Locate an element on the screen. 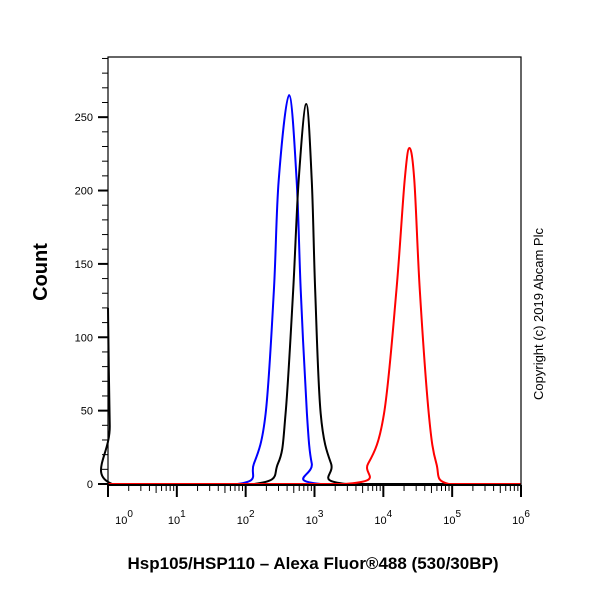 This screenshot has height=600, width=600. x-tick-label: 10⁵ is located at coordinates (452, 518).